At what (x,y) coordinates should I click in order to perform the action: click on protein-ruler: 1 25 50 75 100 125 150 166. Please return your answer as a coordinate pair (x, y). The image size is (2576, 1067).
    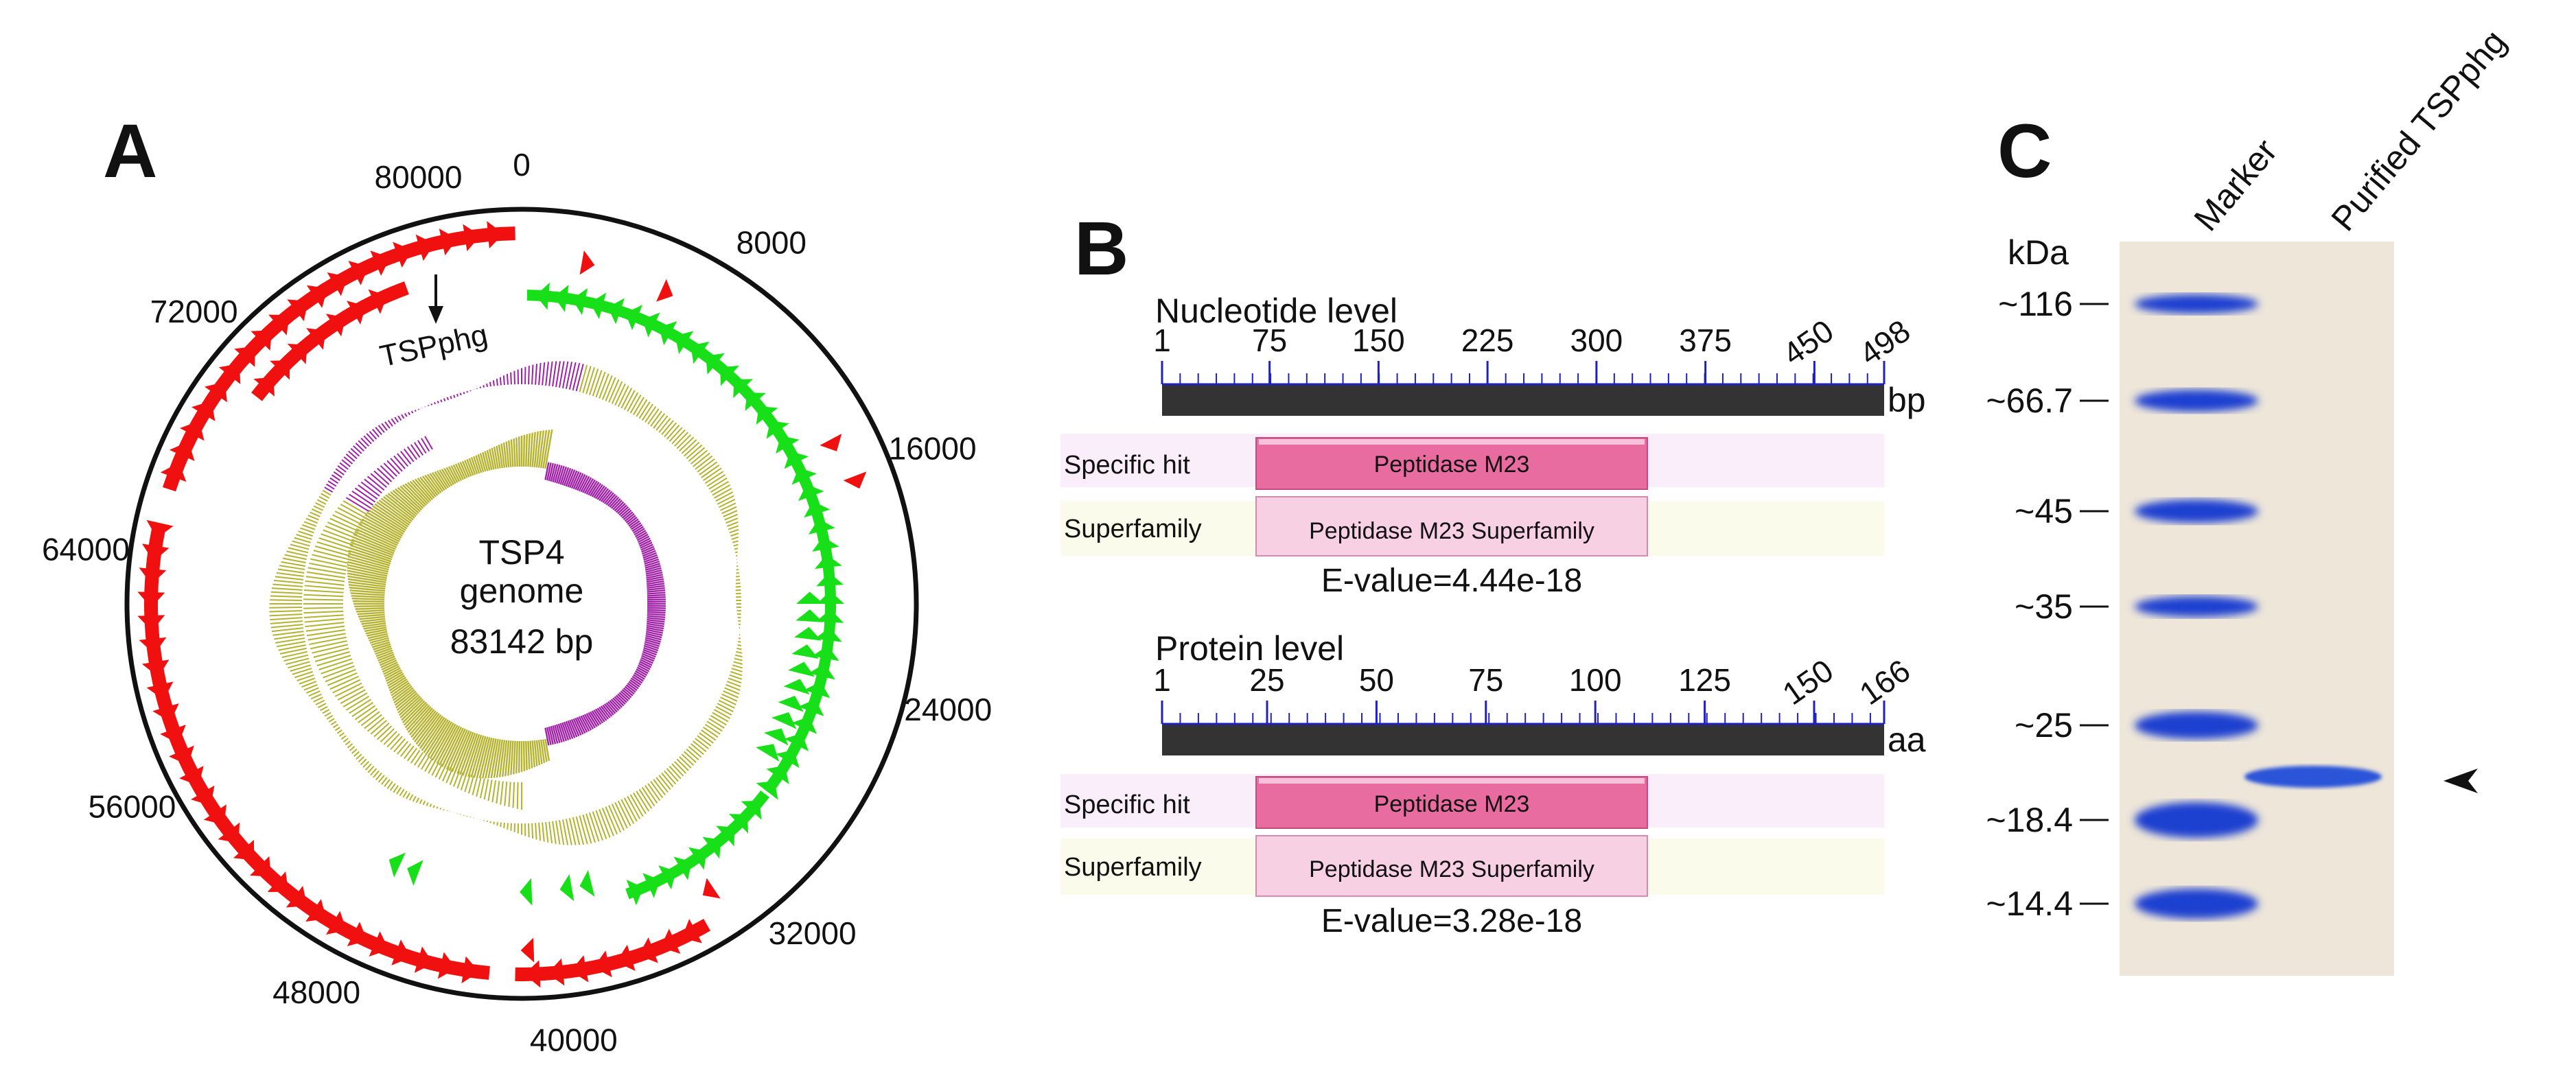
    Looking at the image, I should click on (1535, 704).